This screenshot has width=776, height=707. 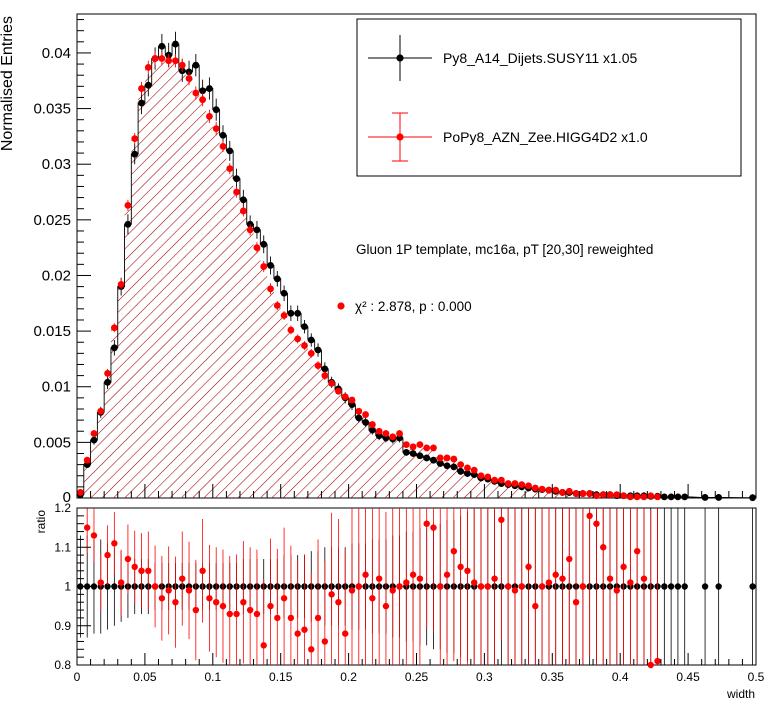 What do you see at coordinates (67, 587) in the screenshot?
I see `ratio-y-tick-label: 1` at bounding box center [67, 587].